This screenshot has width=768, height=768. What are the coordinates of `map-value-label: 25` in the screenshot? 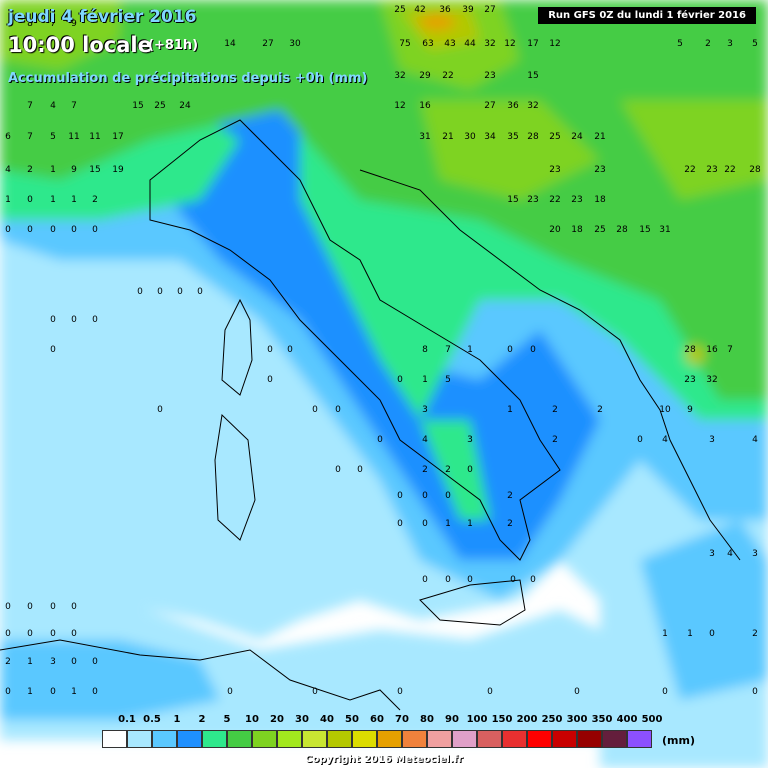 It's located at (399, 10).